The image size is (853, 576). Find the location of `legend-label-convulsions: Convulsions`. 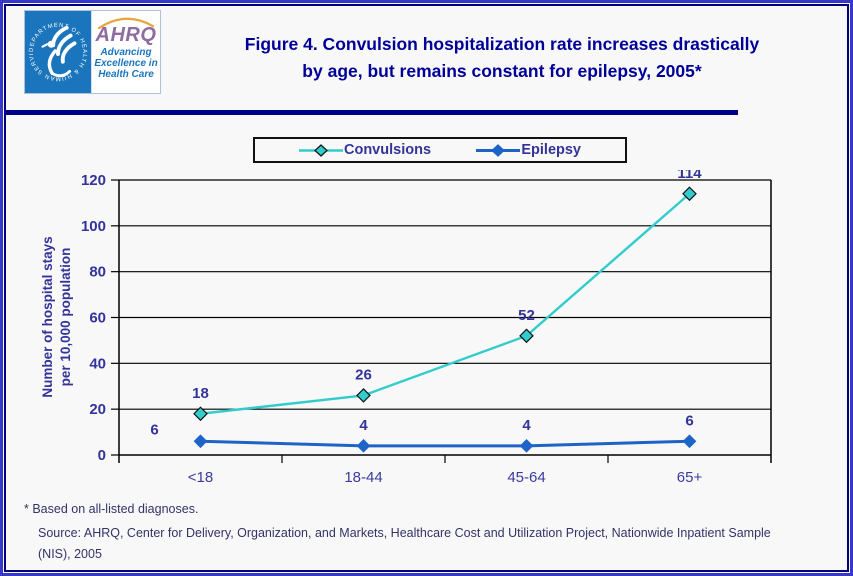

legend-label-convulsions: Convulsions is located at coordinates (388, 150).